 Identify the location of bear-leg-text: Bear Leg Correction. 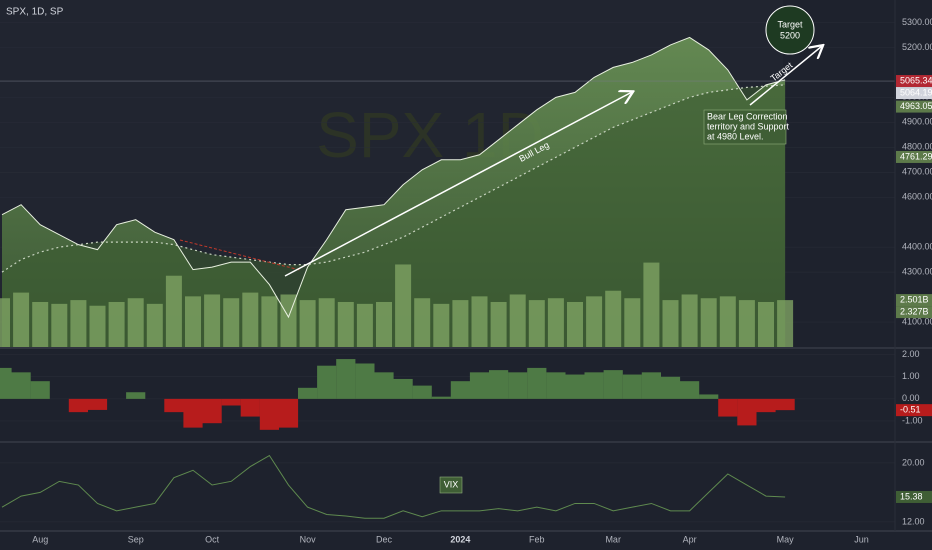
(747, 116).